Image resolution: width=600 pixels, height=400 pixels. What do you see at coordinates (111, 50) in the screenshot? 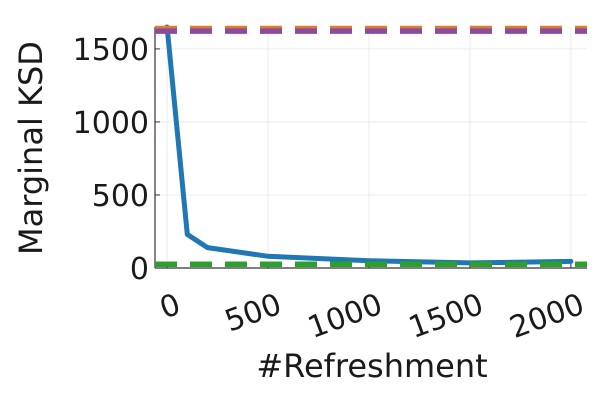
I see `y-tick-label-3: 1500` at bounding box center [111, 50].